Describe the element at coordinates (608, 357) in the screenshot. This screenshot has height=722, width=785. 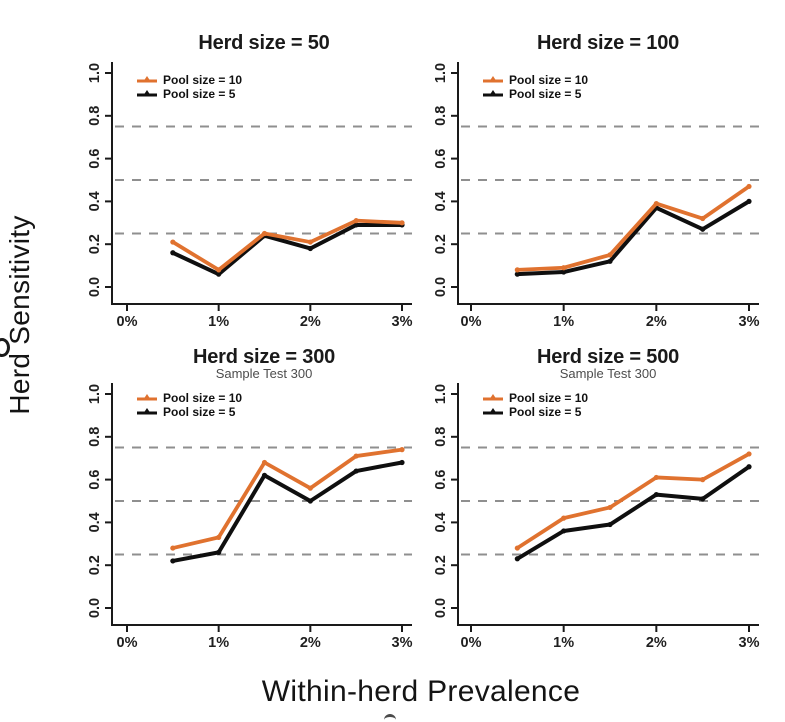
I see `panel-title-herd-500: Herd size = 500` at that location.